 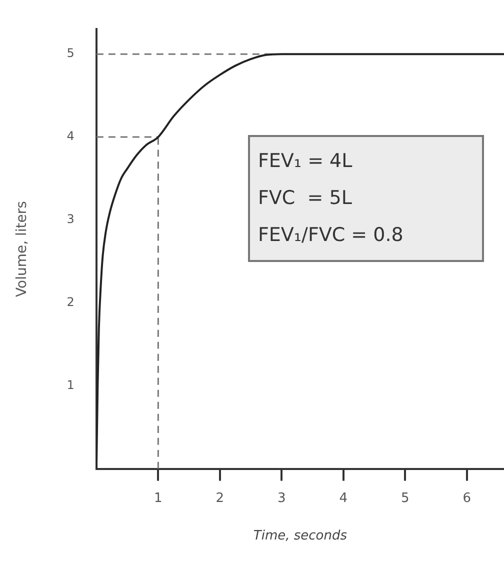 What do you see at coordinates (70, 136) in the screenshot?
I see `y-tick-label: 4` at bounding box center [70, 136].